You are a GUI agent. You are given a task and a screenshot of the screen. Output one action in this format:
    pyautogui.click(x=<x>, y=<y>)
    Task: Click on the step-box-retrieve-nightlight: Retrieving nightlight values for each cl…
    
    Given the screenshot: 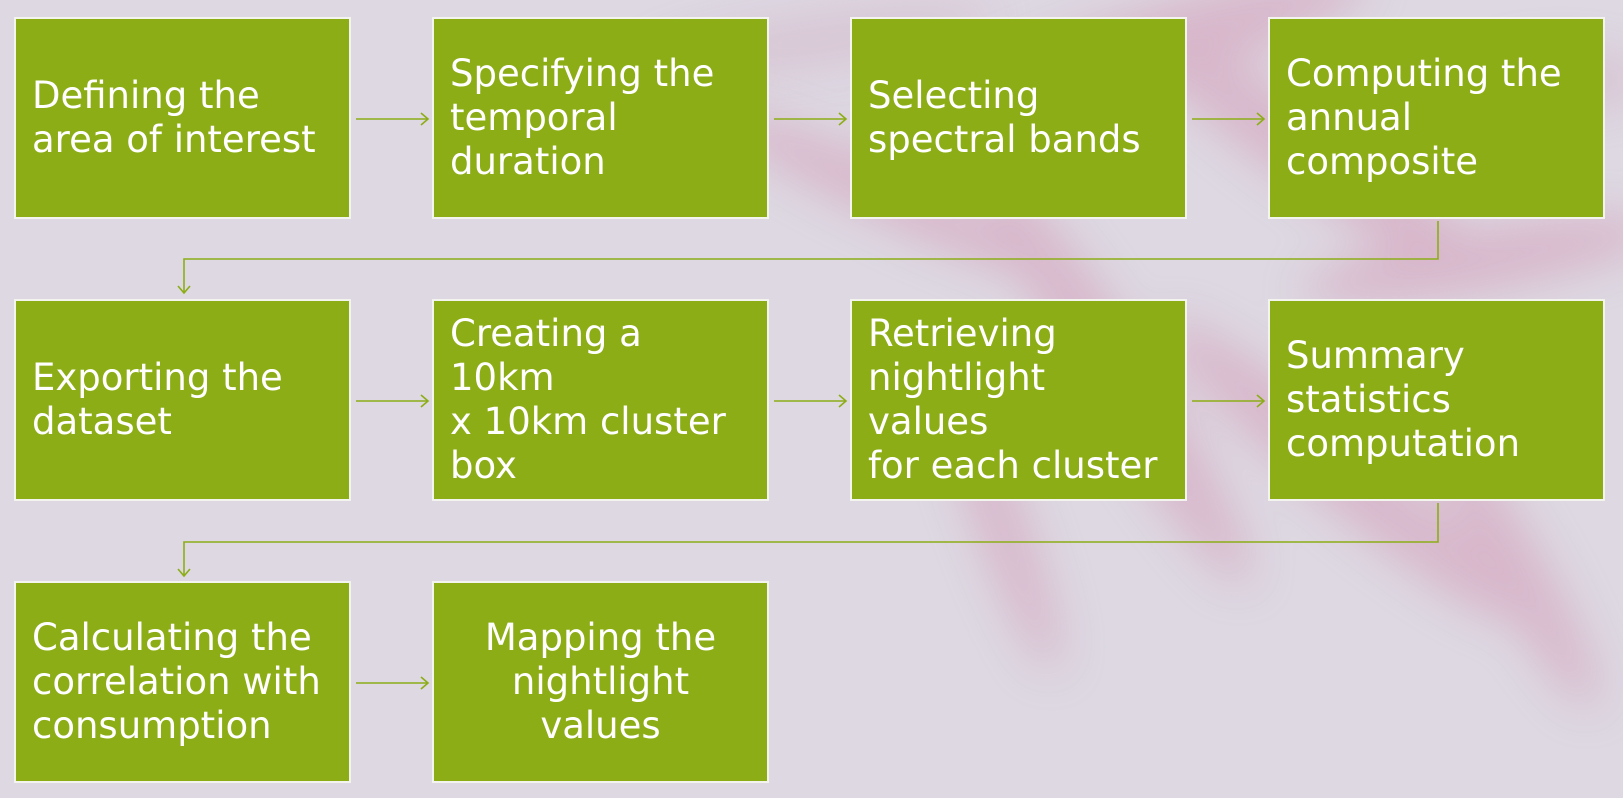 What is the action you would take?
    pyautogui.click(x=1018, y=400)
    